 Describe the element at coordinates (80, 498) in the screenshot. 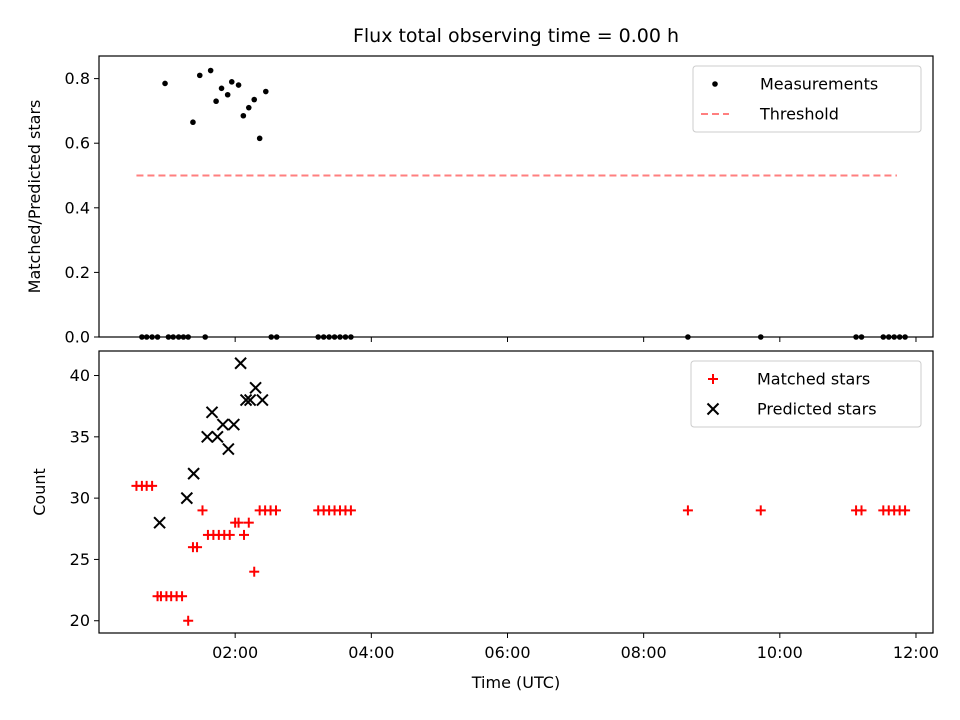

I see `y-tick-label: 30` at that location.